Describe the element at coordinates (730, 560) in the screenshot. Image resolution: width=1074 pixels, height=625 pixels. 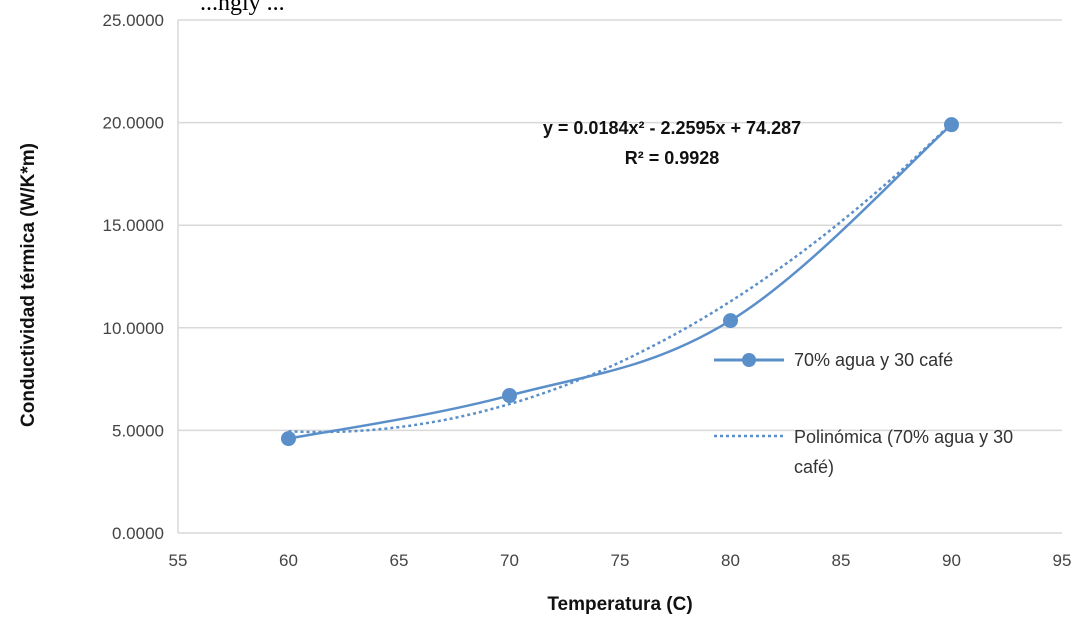
I see `x-tick-label: 80` at that location.